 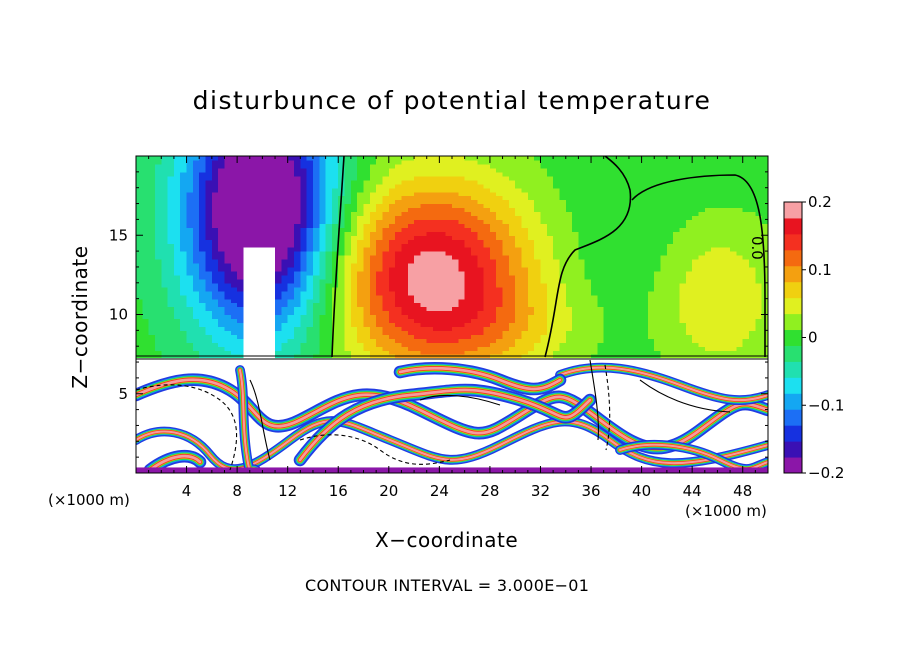 What do you see at coordinates (447, 540) in the screenshot?
I see `x-axis-label: X−coordinate` at bounding box center [447, 540].